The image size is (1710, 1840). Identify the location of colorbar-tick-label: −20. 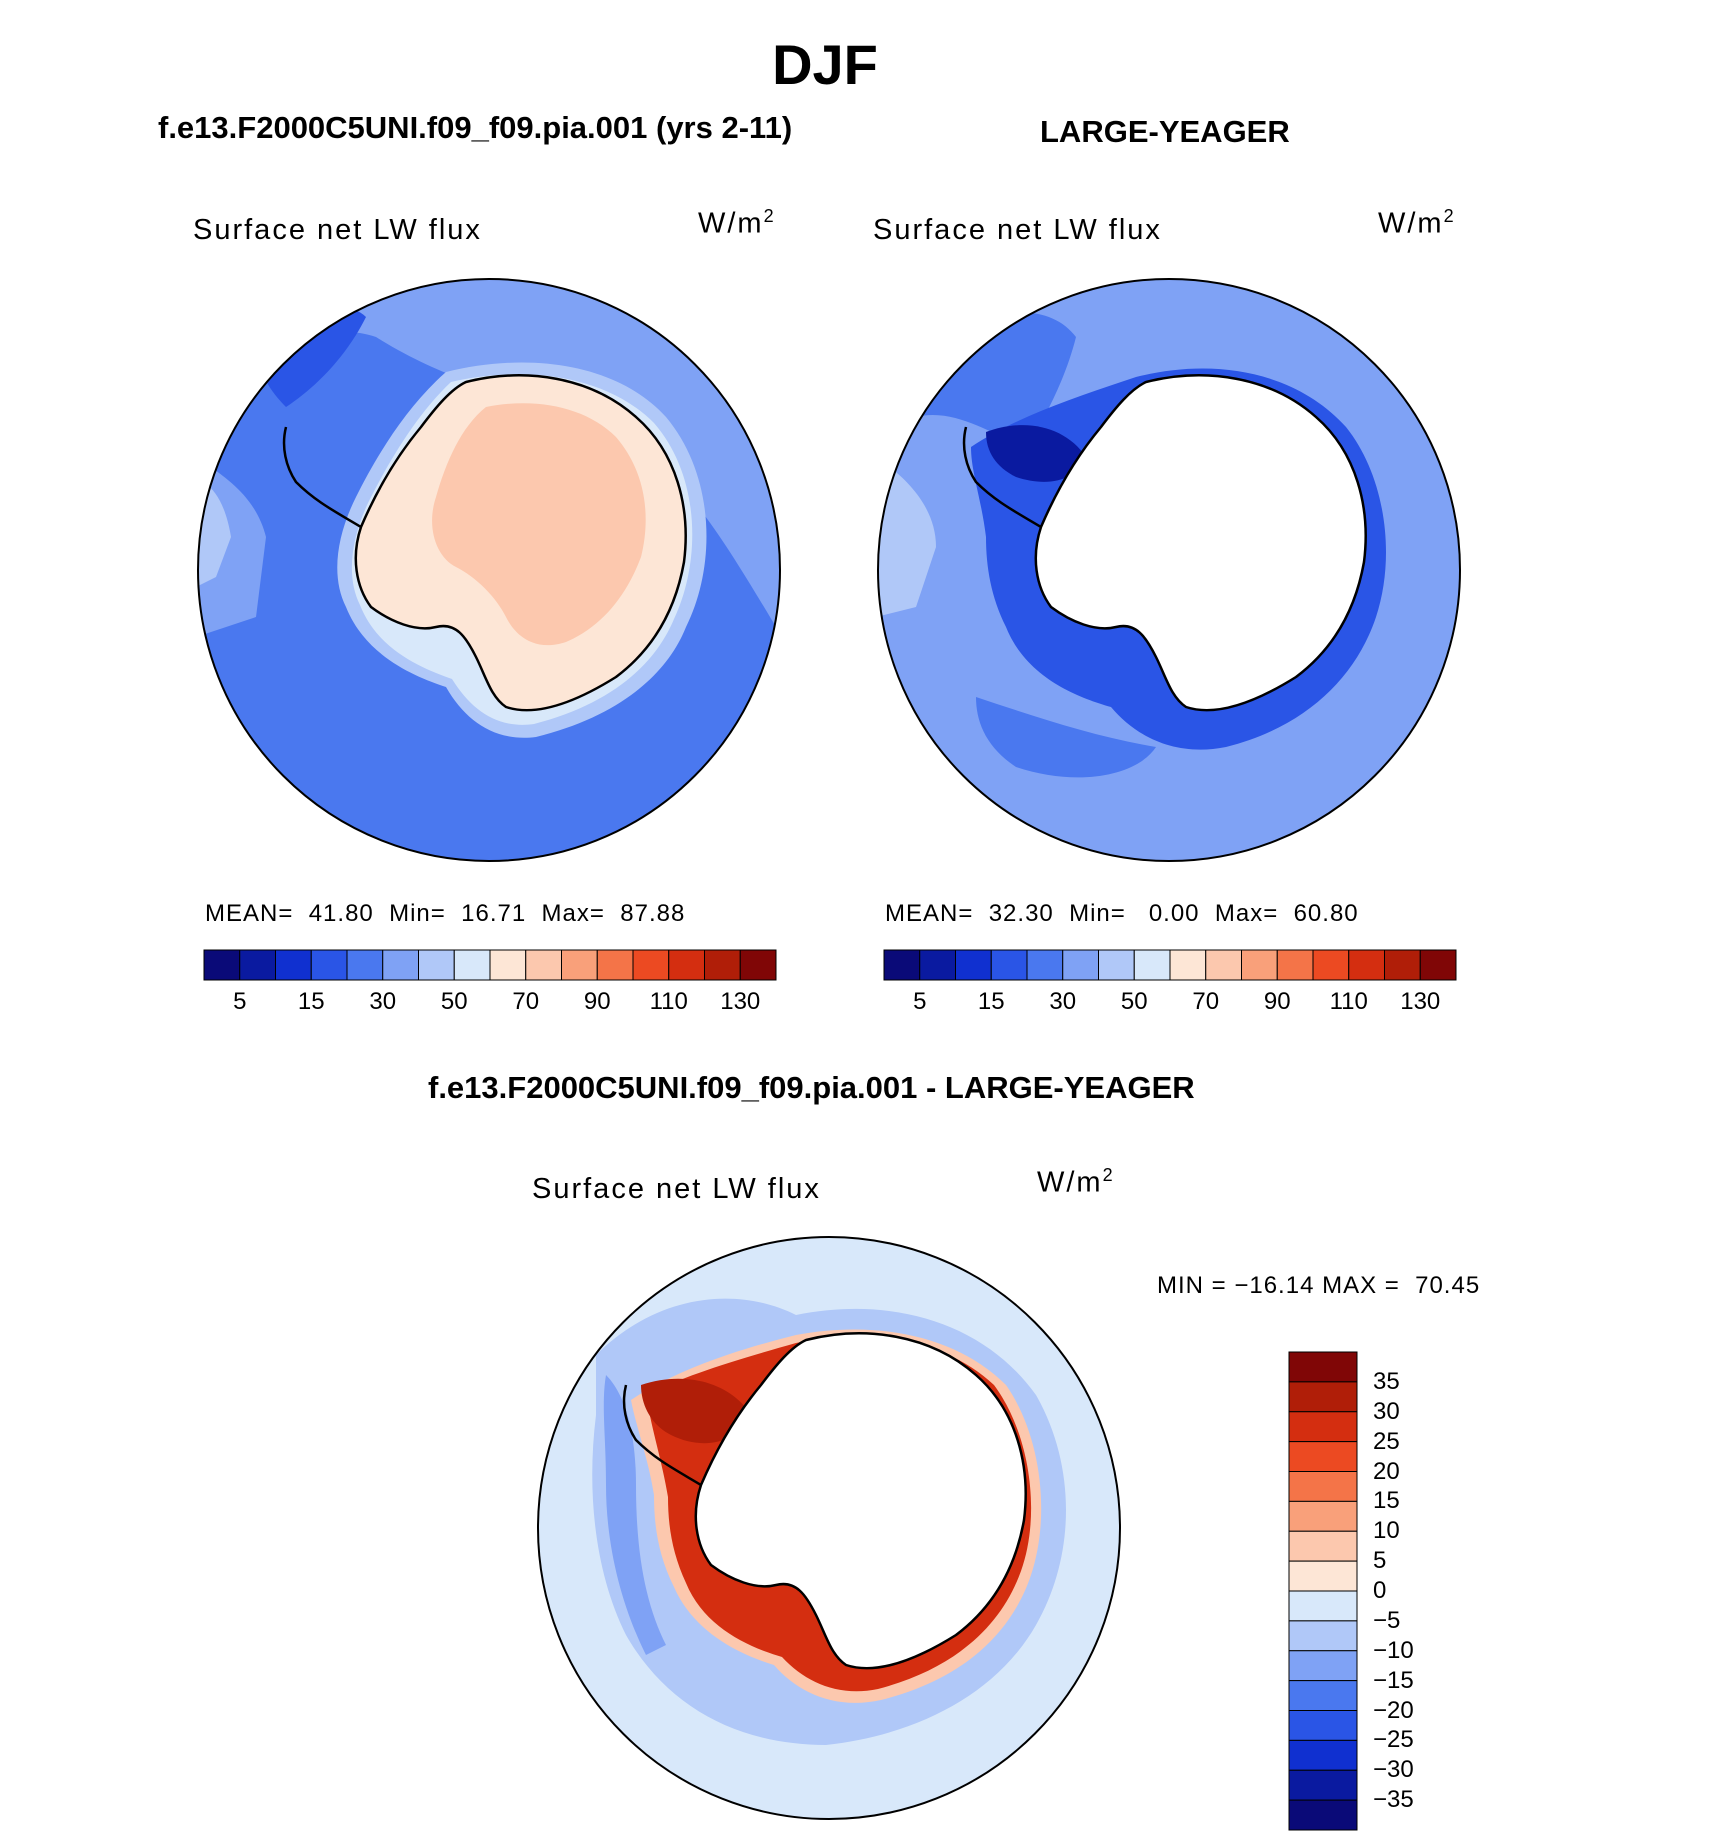
(1393, 1710).